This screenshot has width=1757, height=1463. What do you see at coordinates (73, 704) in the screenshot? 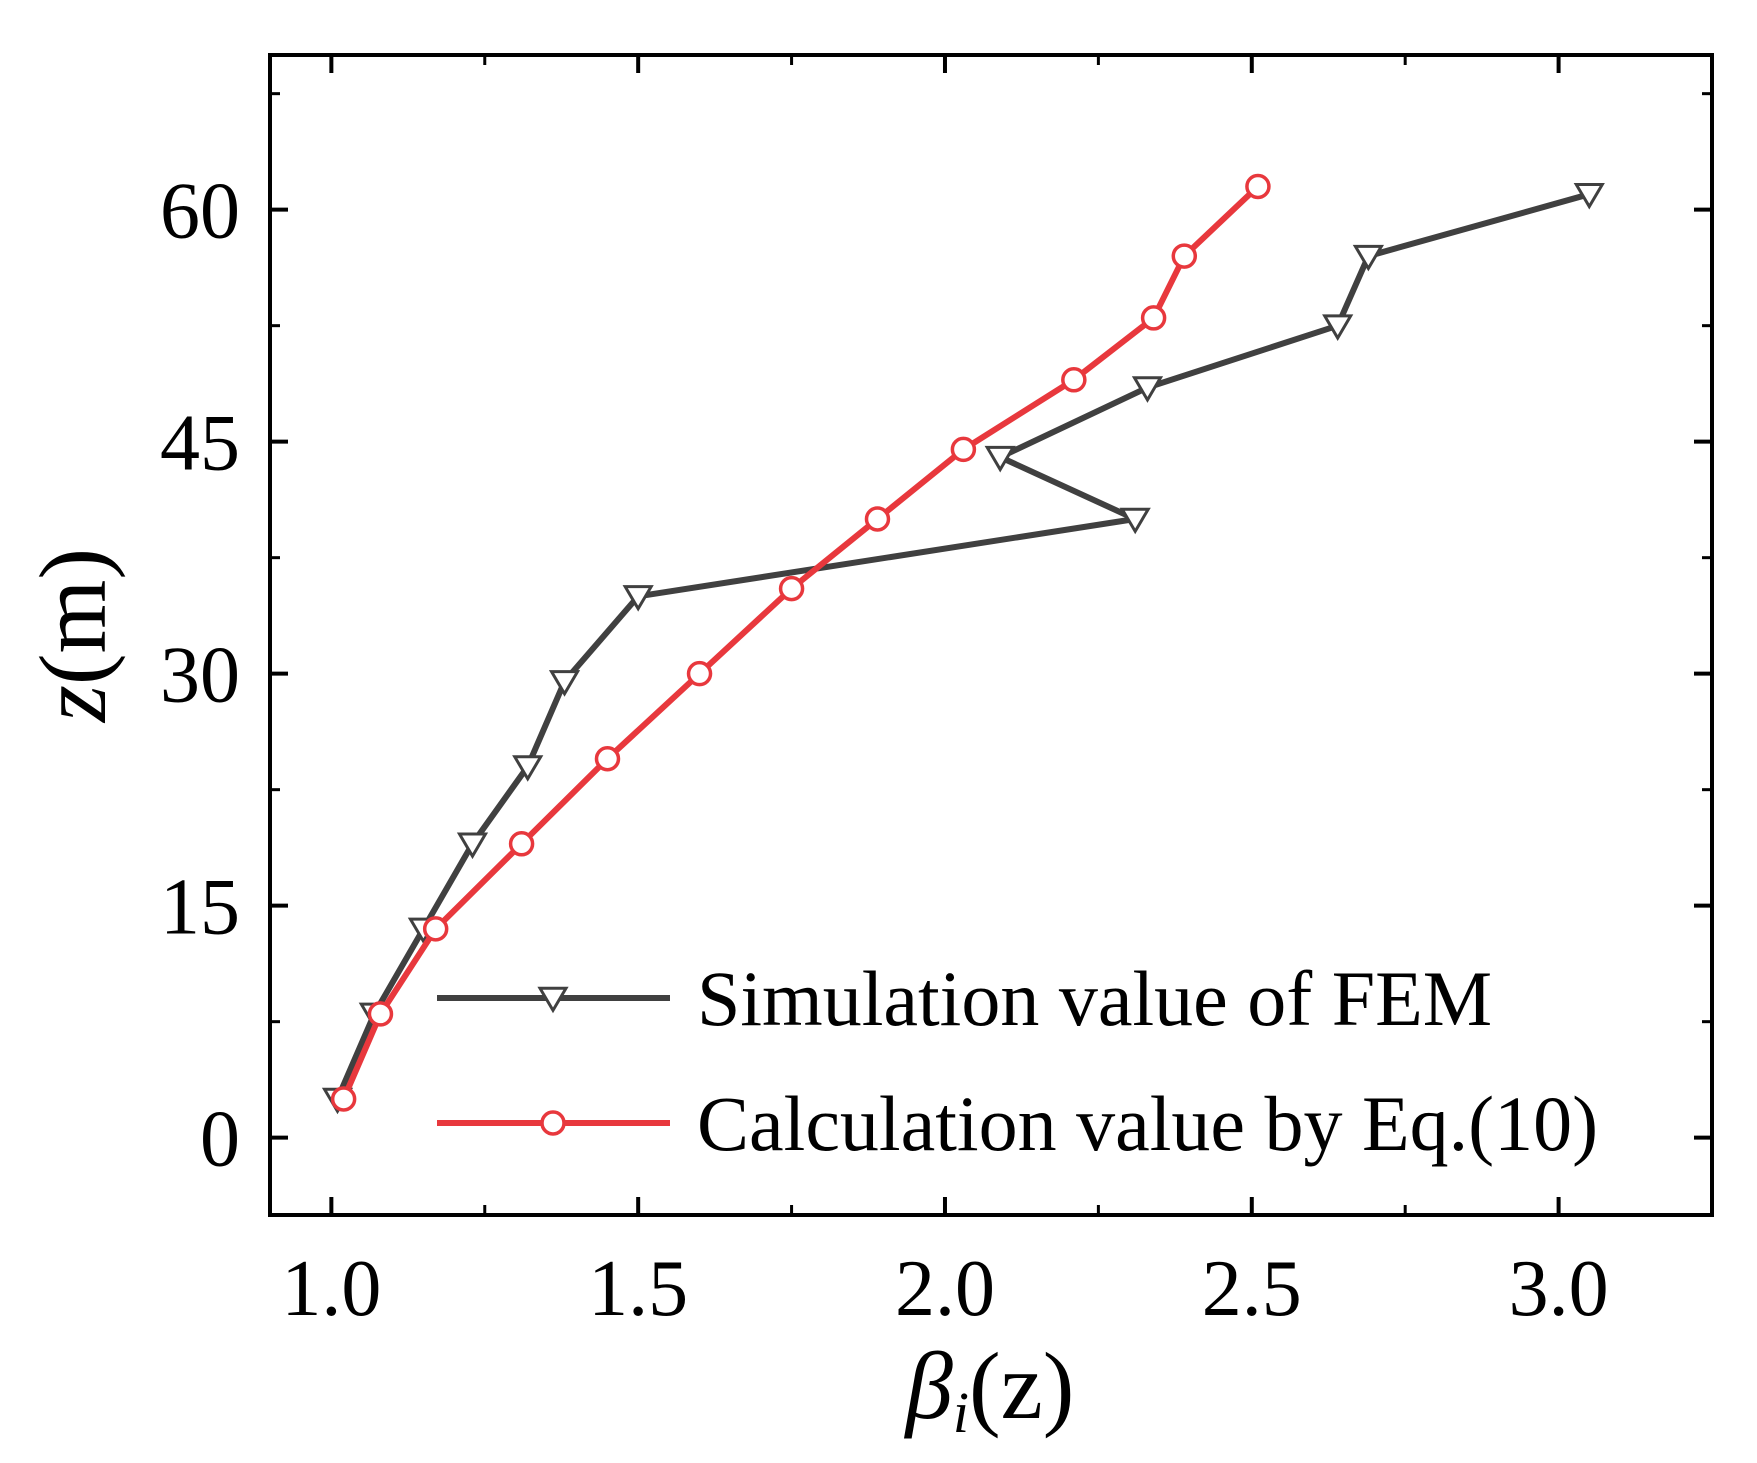
I see `y-axis-title-var: z` at bounding box center [73, 704].